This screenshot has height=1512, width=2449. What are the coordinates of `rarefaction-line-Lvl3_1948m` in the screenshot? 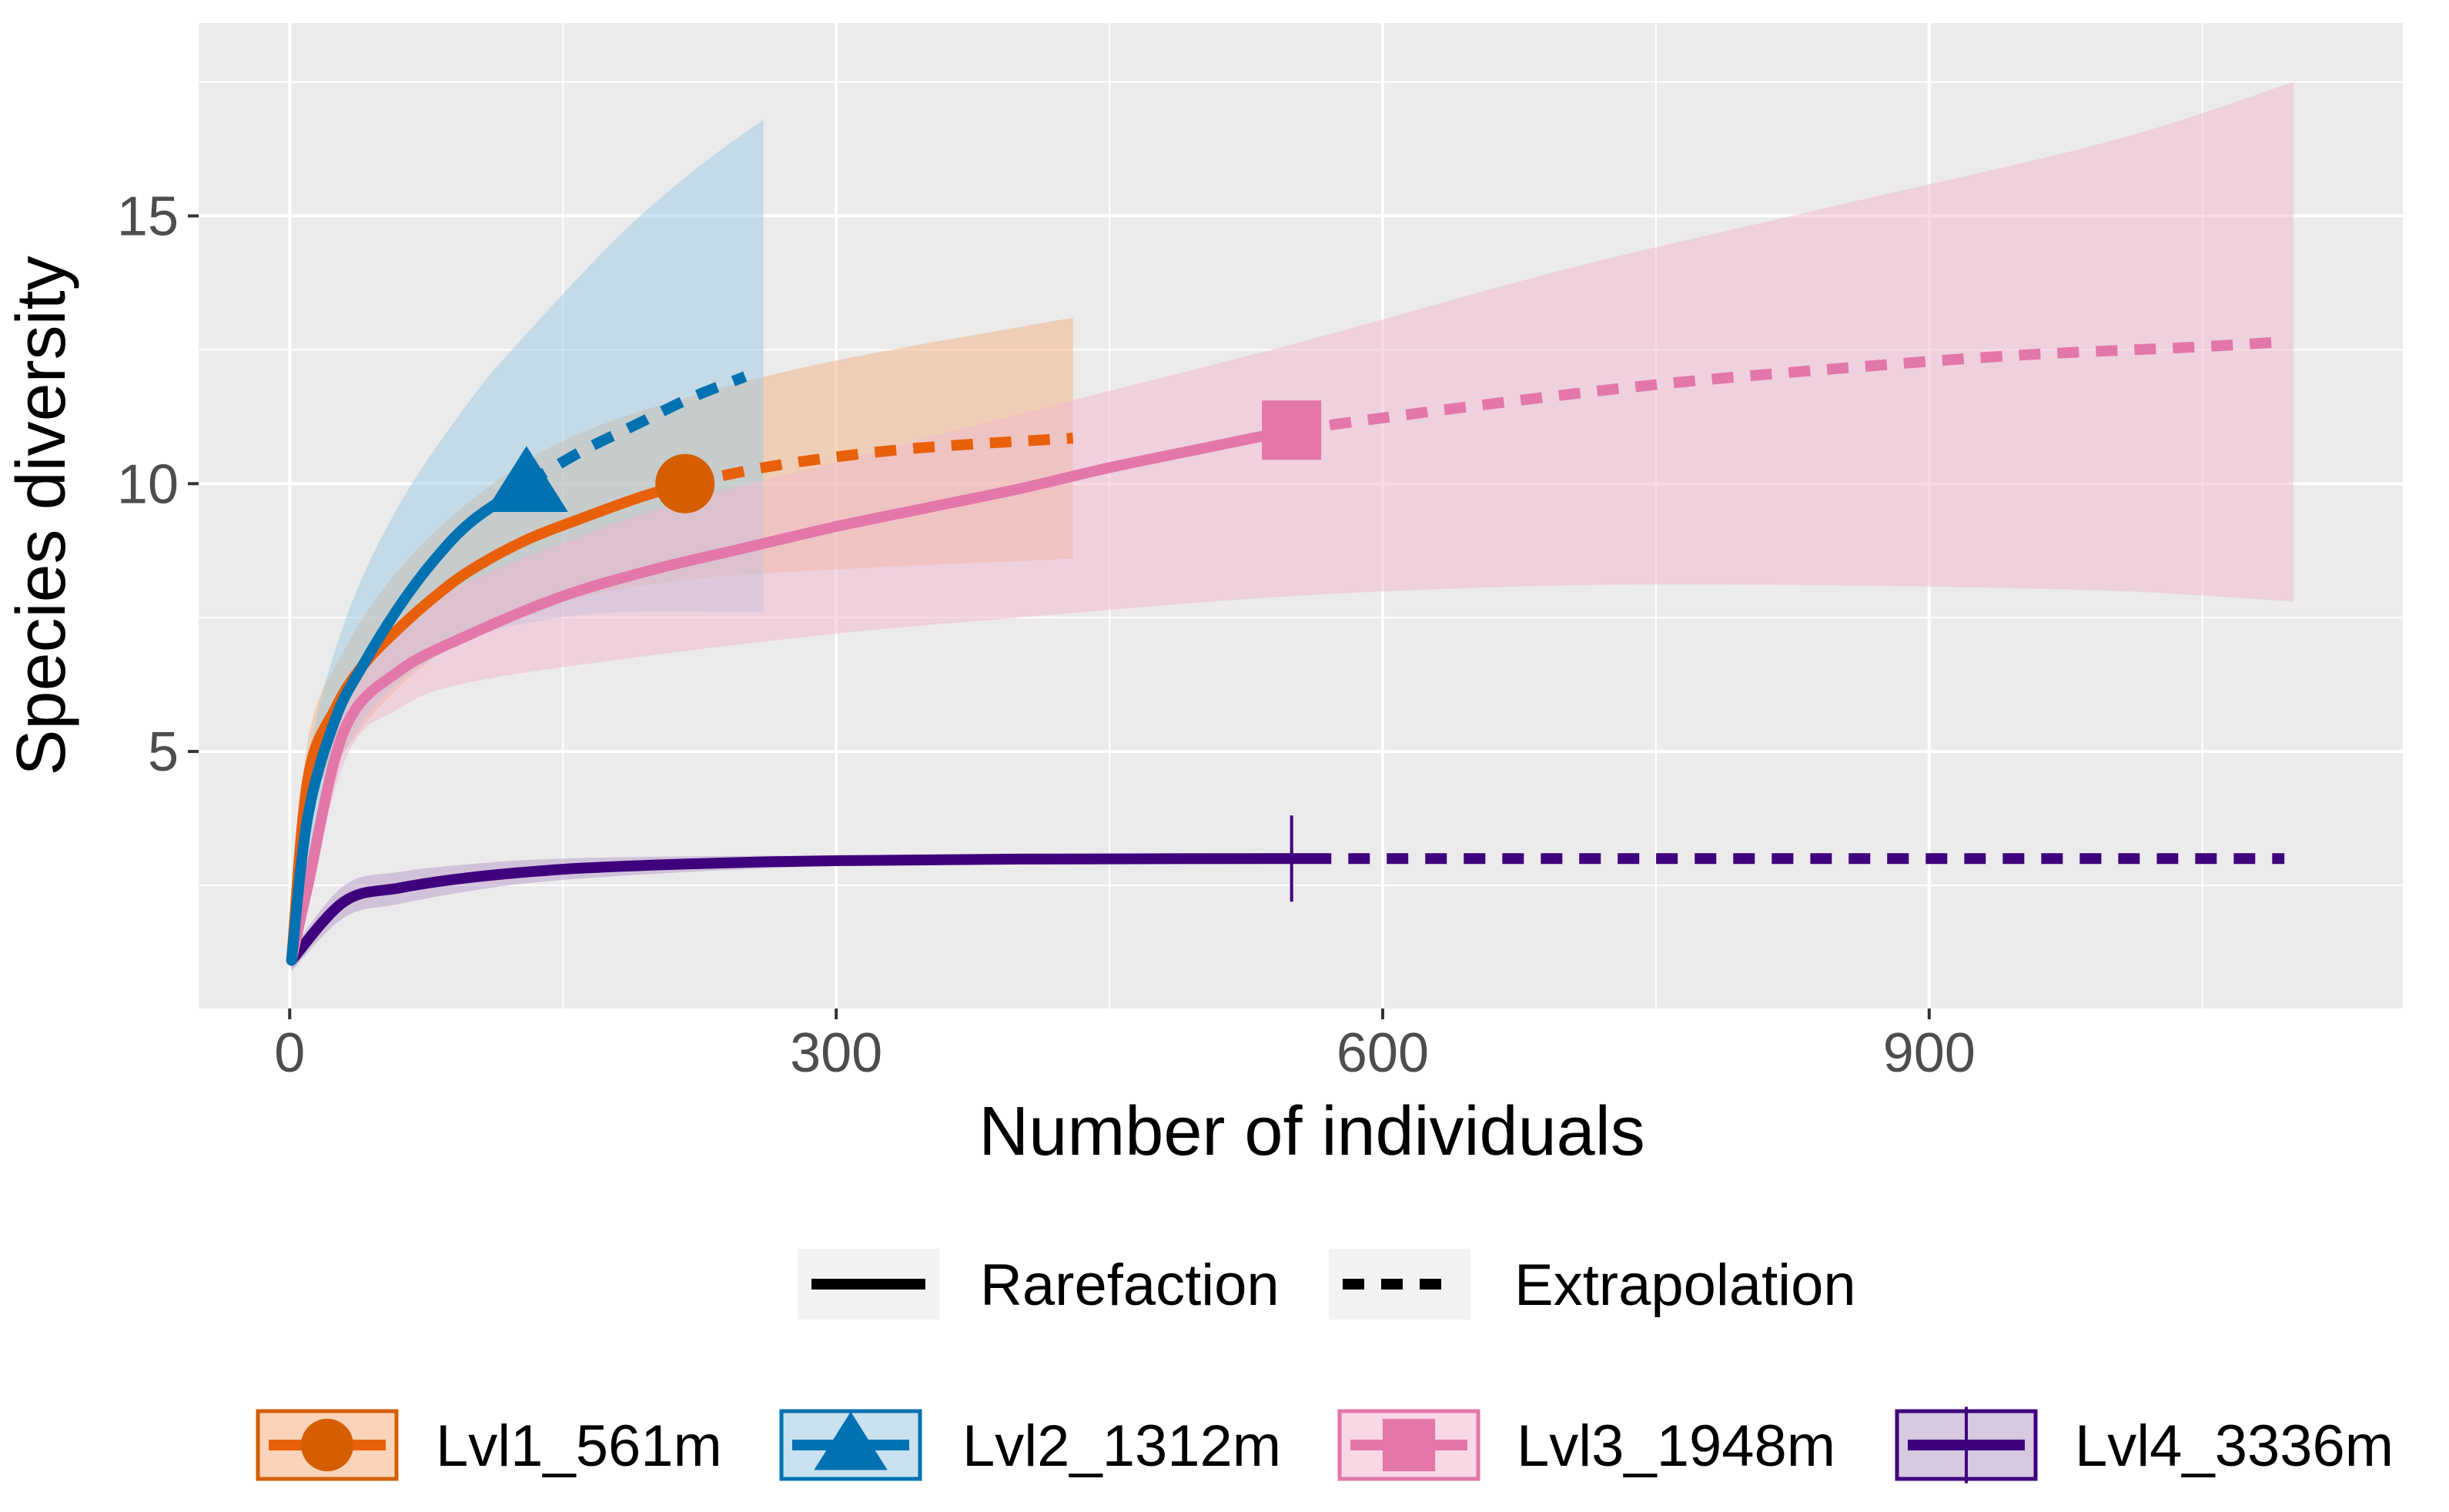 It's located at (792, 695).